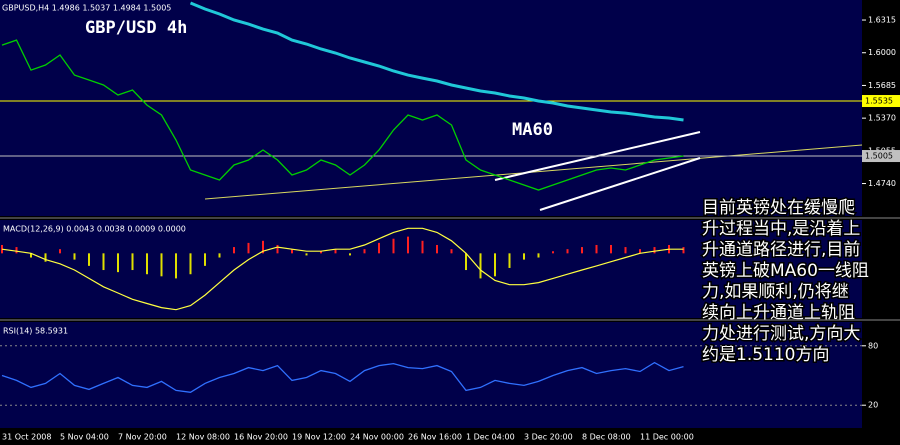 This screenshot has height=445, width=900. I want to click on y-tick-label: 1.6315, so click(882, 20).